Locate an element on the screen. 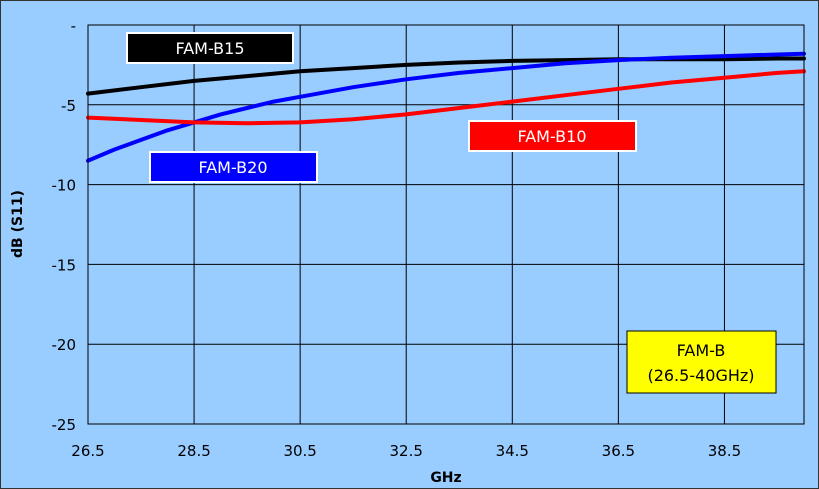  label-fam-b20: FAM-B20 is located at coordinates (233, 167).